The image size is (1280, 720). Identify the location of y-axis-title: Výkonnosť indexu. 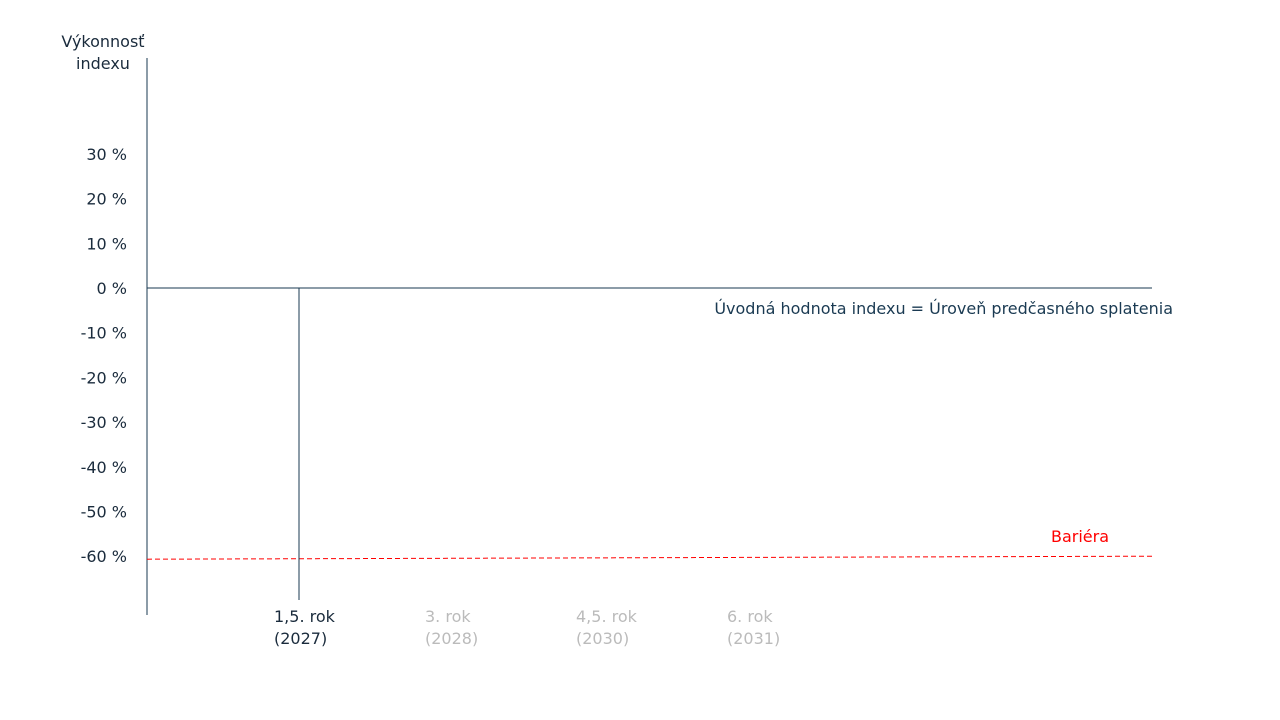
(102, 52).